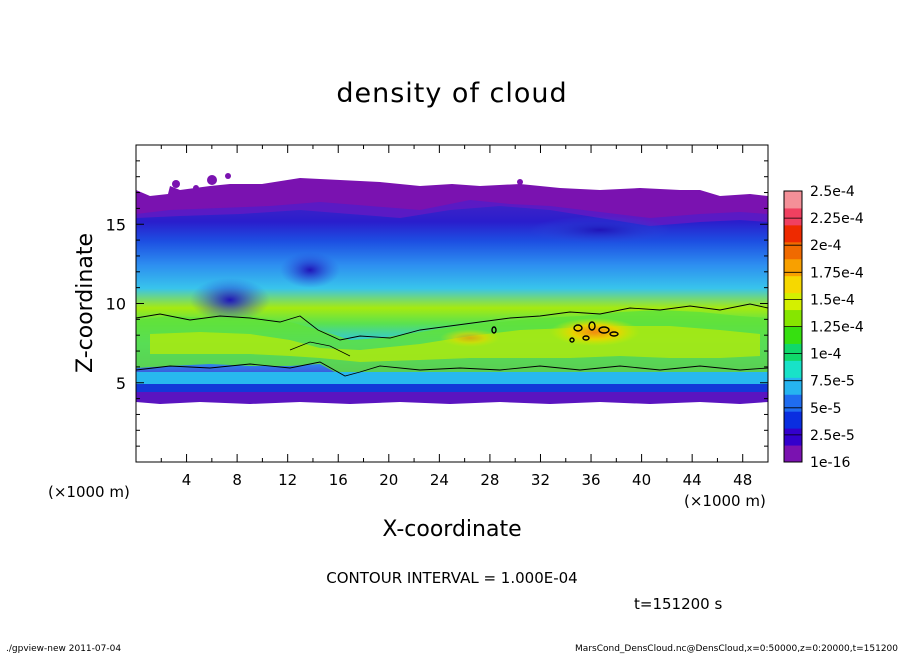  Describe the element at coordinates (338, 480) in the screenshot. I see `x-tick-label: 16` at that location.